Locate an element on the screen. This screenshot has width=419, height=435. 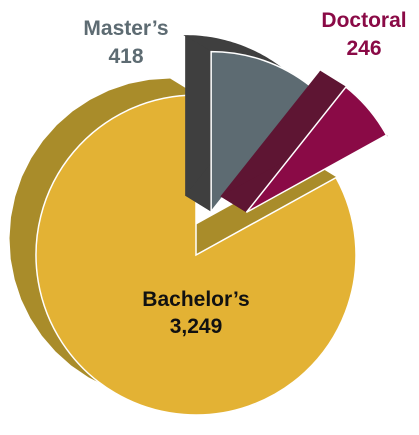
bachelors-label: Bachelor’s is located at coordinates (195, 299).